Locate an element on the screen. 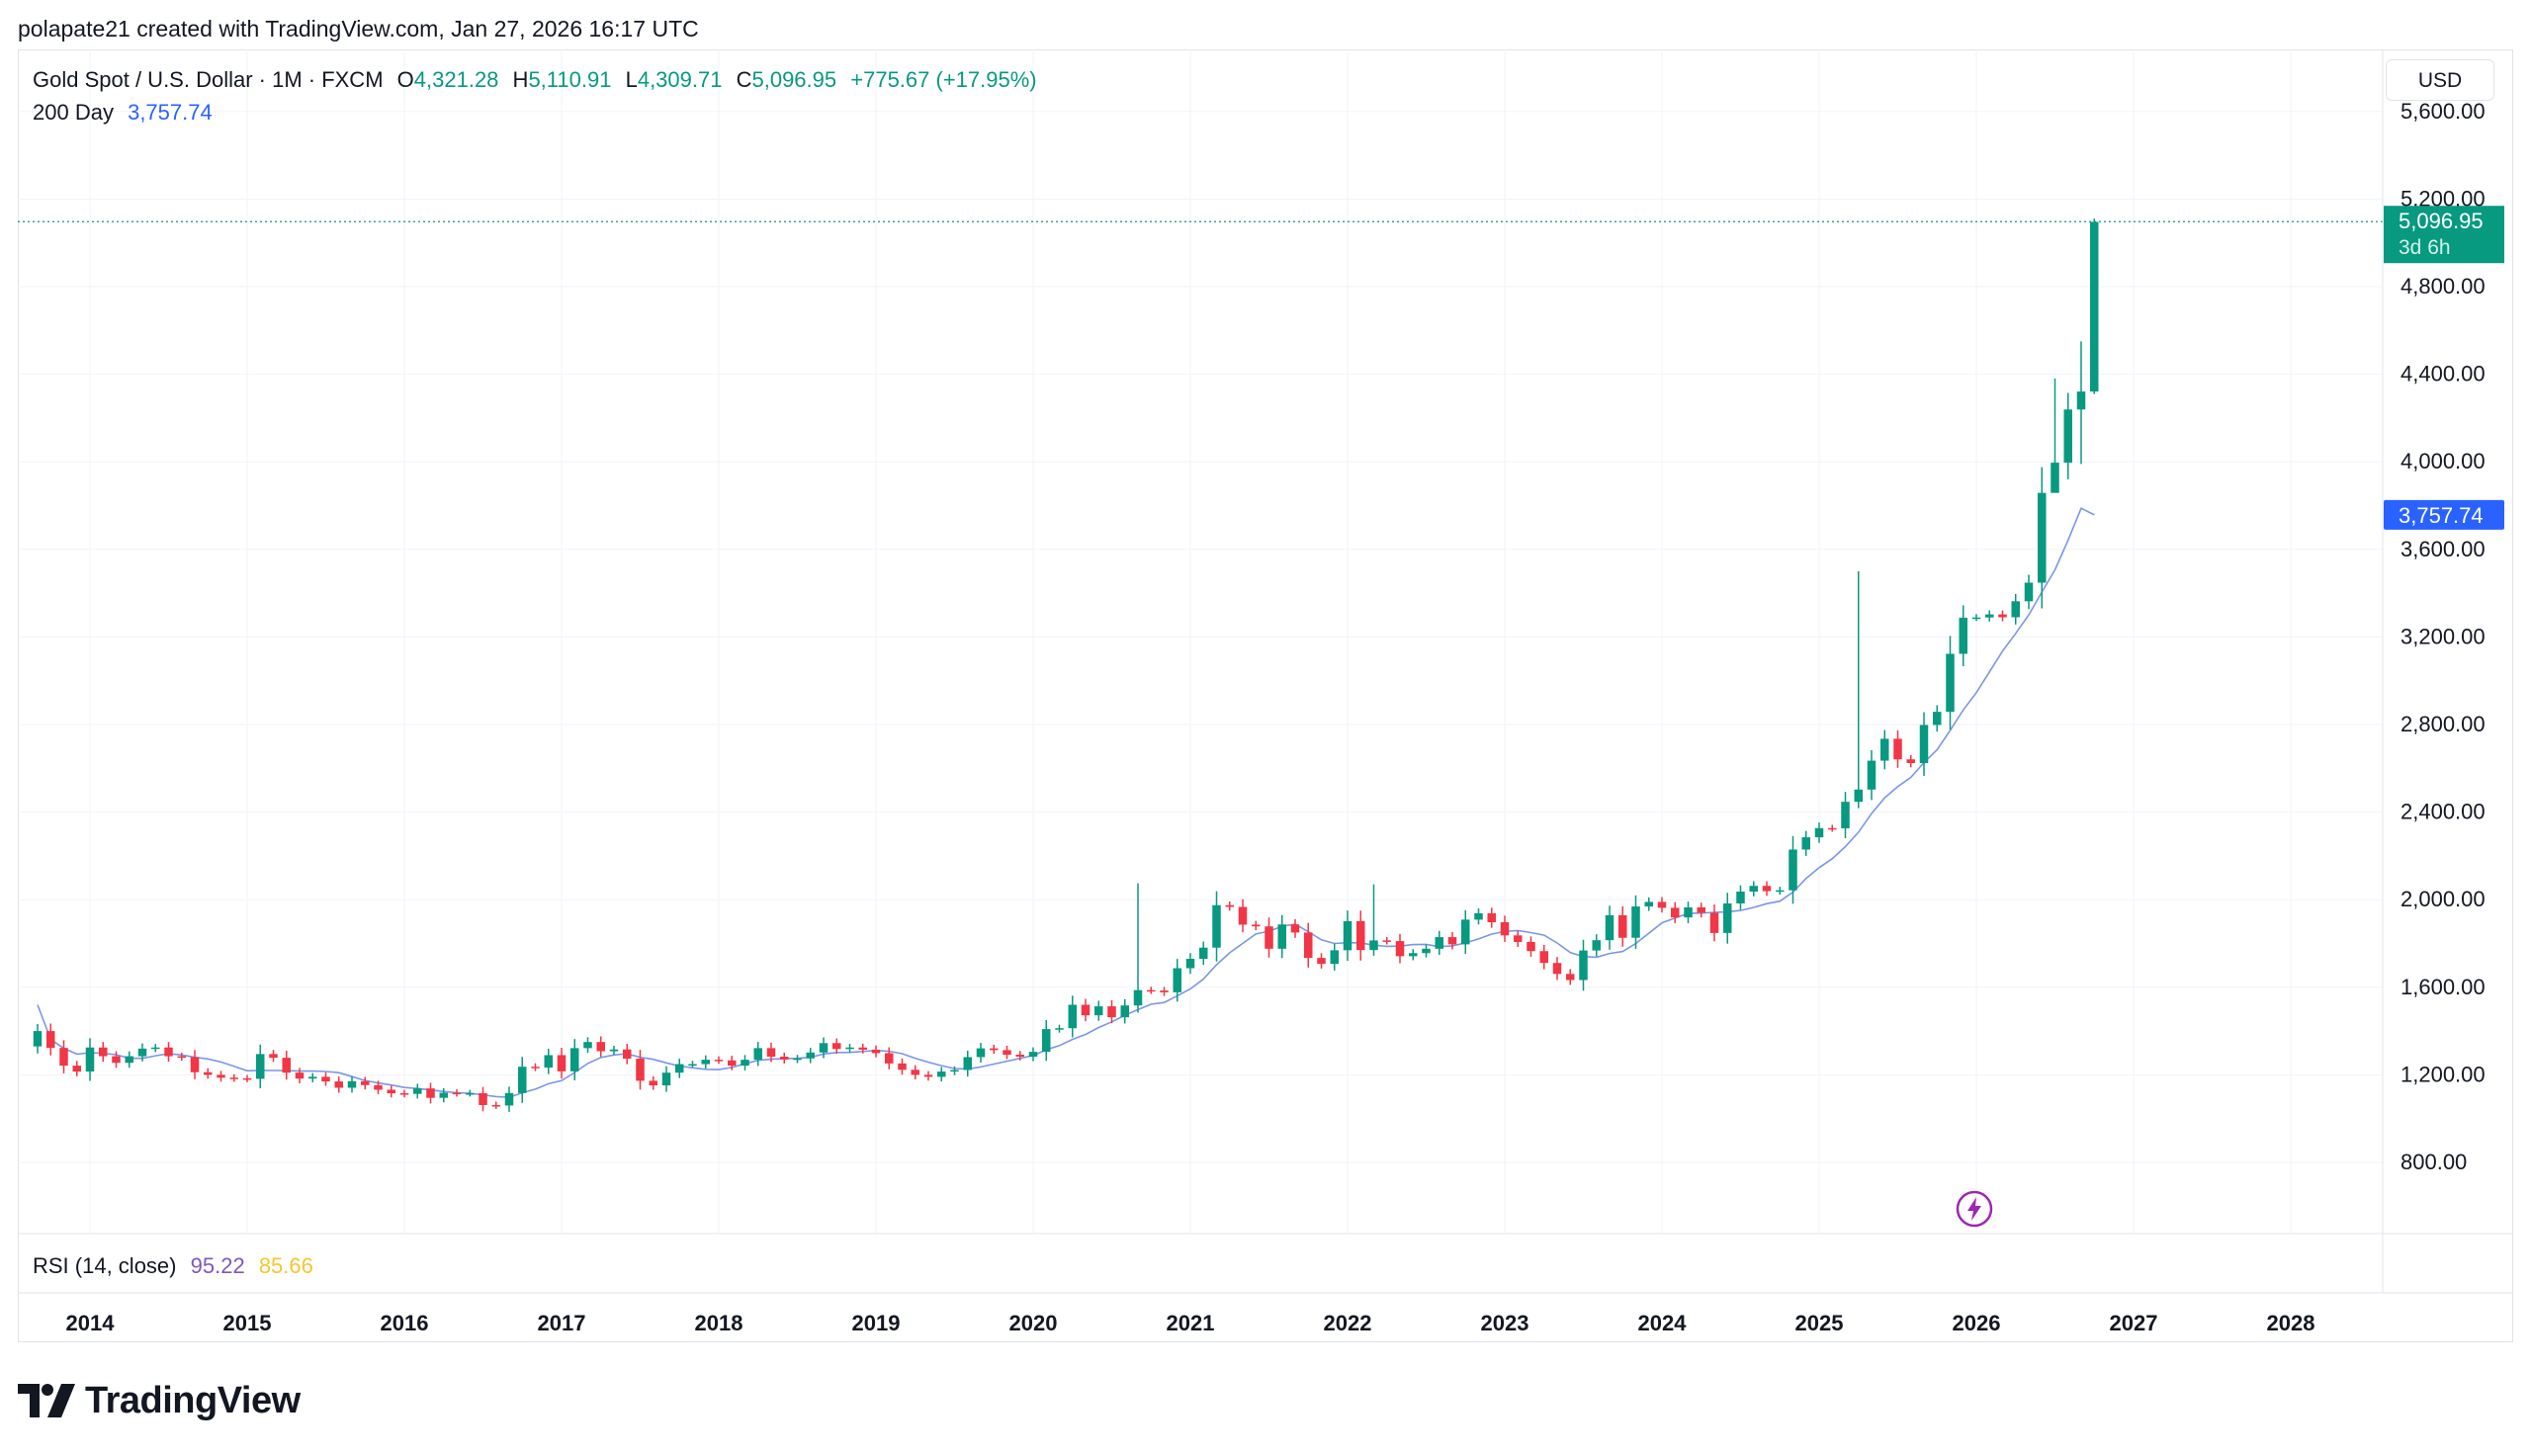 The width and height of the screenshot is (2531, 1456). ma-price-badge-bg is located at coordinates (2444, 514).